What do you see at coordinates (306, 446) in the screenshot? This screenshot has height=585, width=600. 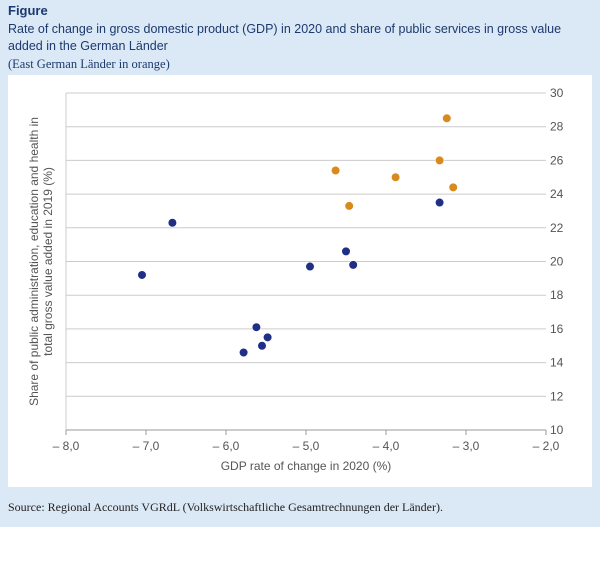 I see `x-tick-label: – 5,0` at bounding box center [306, 446].